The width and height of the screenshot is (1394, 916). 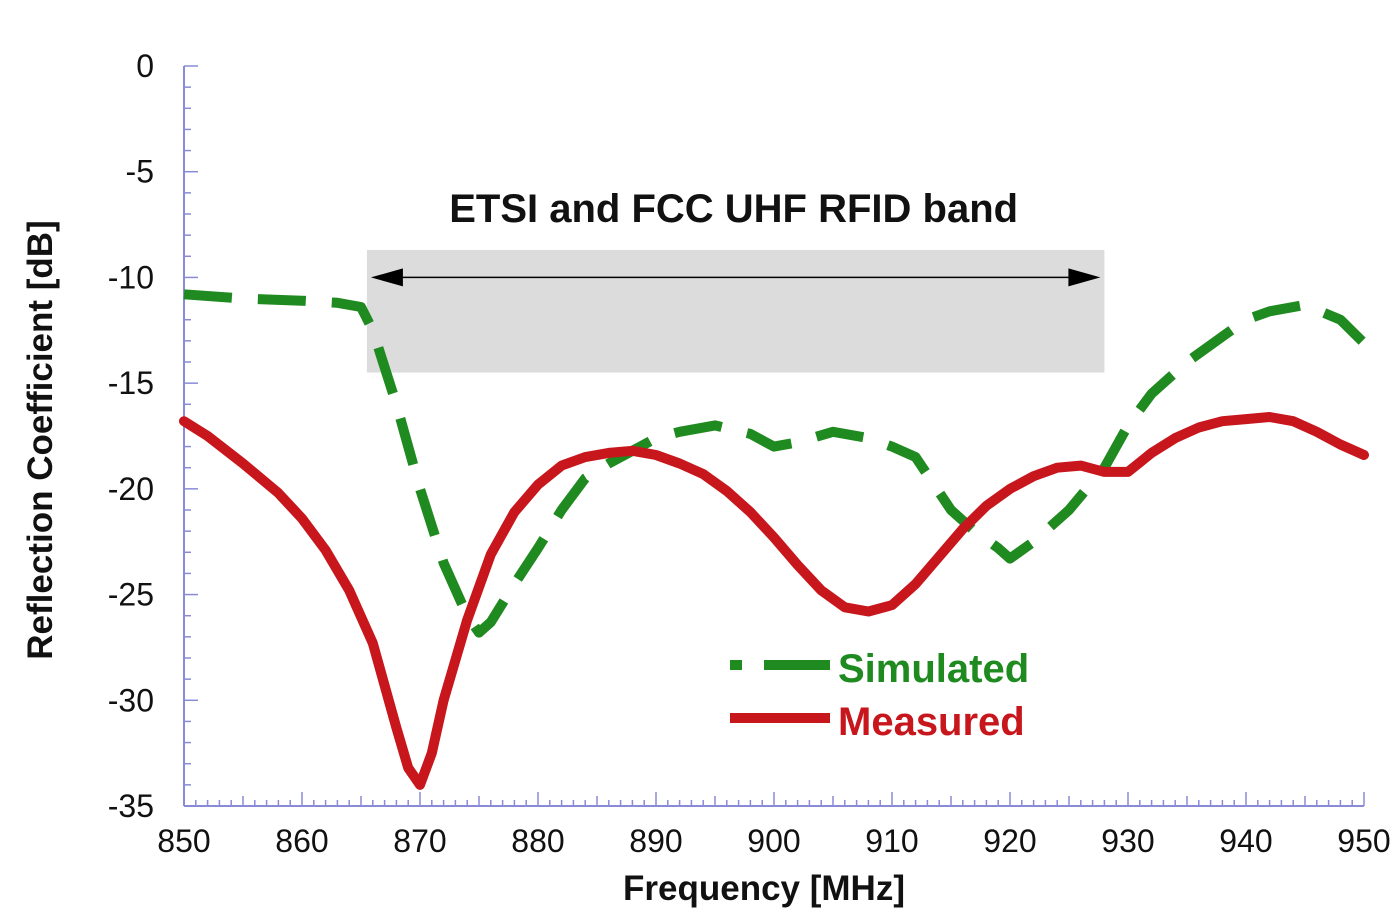 I want to click on x-tick-label: 850, so click(x=183, y=841).